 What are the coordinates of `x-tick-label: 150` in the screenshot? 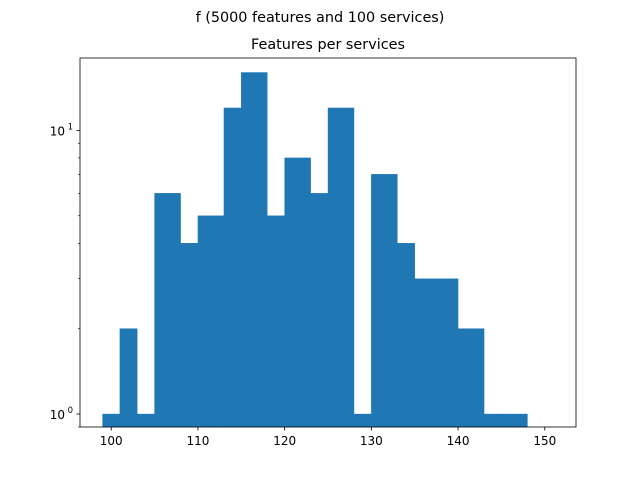 It's located at (544, 441).